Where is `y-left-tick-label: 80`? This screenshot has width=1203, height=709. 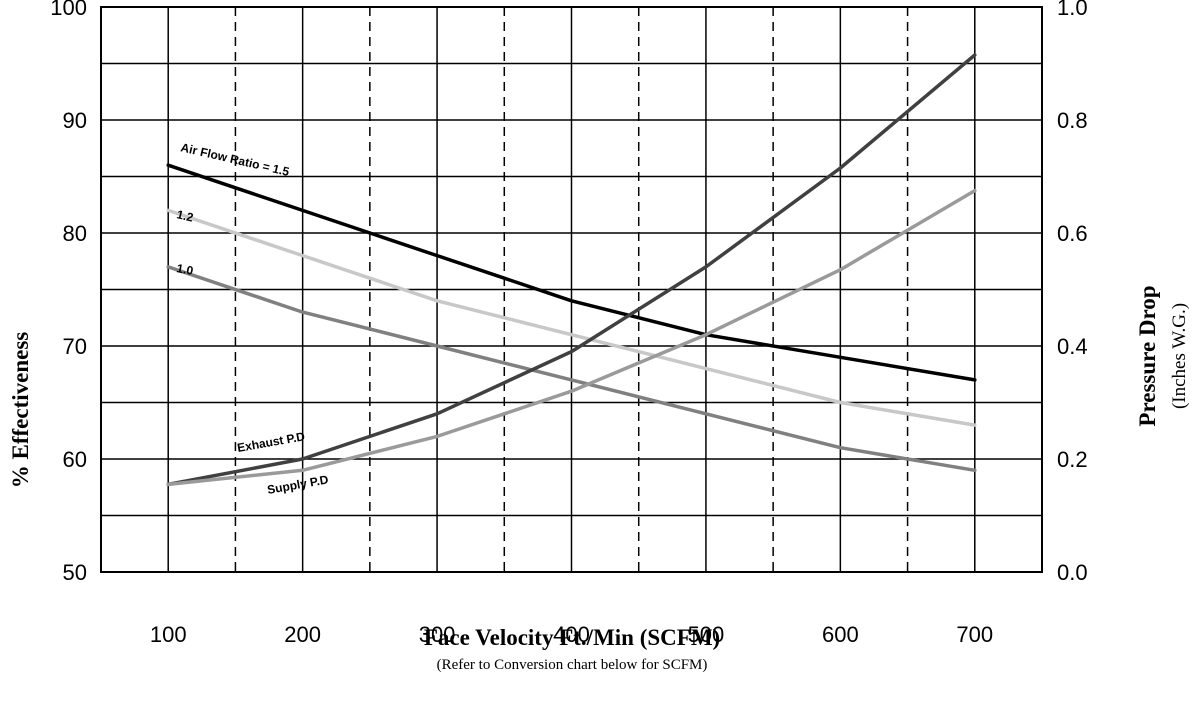
y-left-tick-label: 80 is located at coordinates (75, 233).